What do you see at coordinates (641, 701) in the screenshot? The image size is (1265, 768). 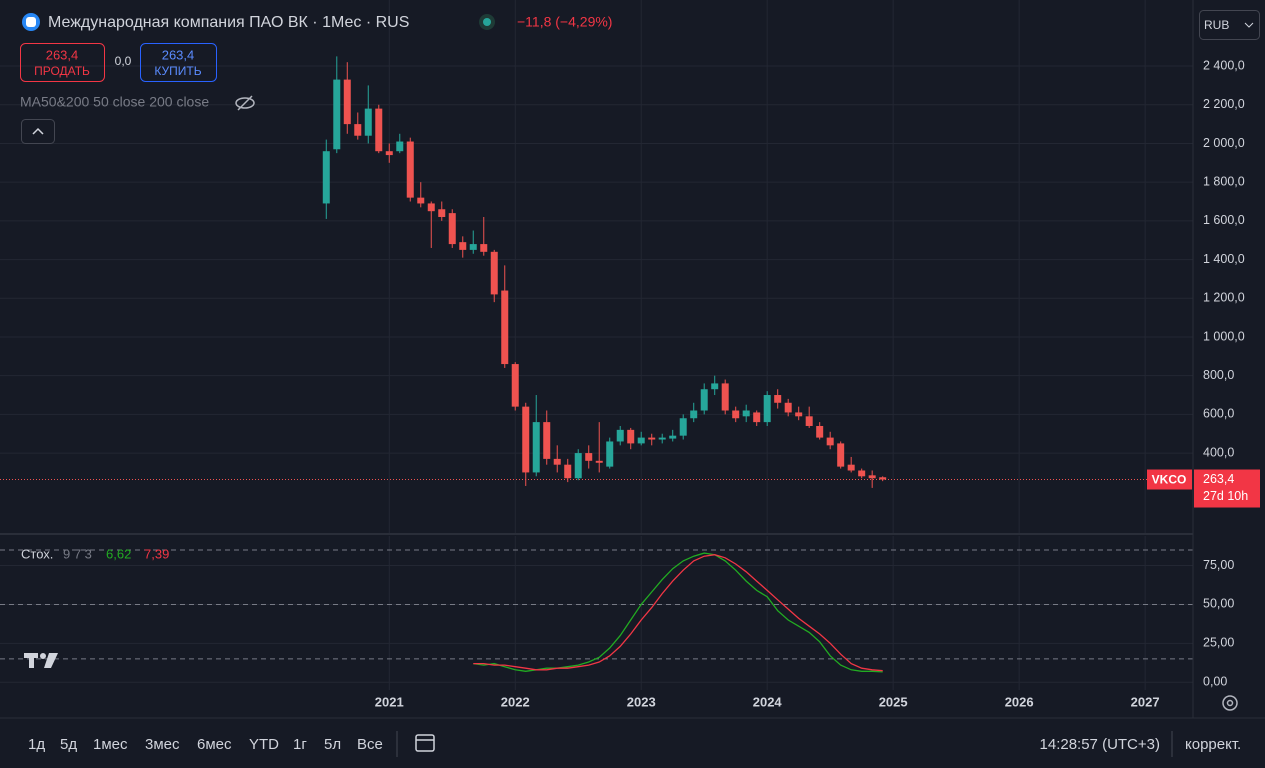 I see `x-tick-label: 2023` at bounding box center [641, 701].